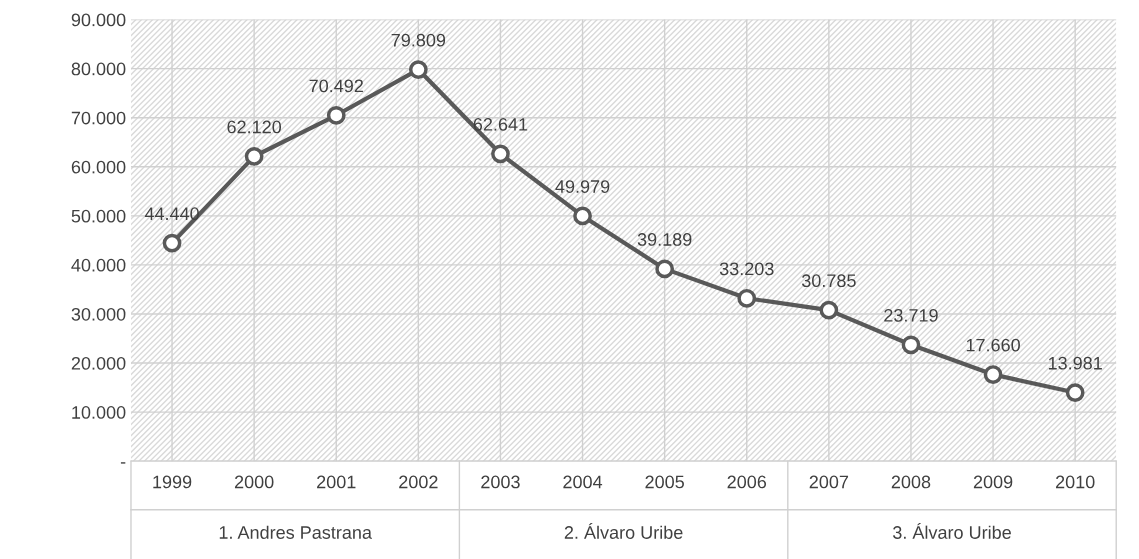 This screenshot has width=1139, height=559. What do you see at coordinates (123, 463) in the screenshot?
I see `y-tick-label: -` at bounding box center [123, 463].